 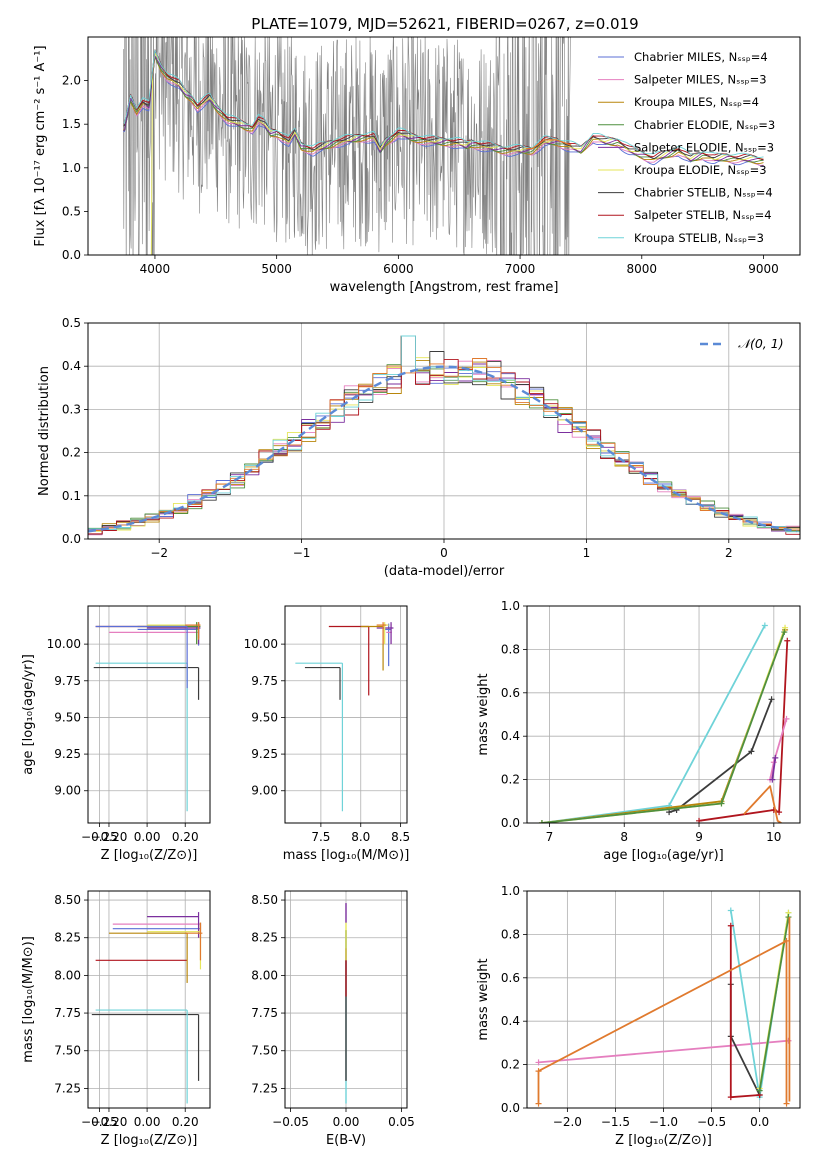 I want to click on x-axis-label: Z [log₁₀(Z/Z⊙)], so click(x=149, y=1140).